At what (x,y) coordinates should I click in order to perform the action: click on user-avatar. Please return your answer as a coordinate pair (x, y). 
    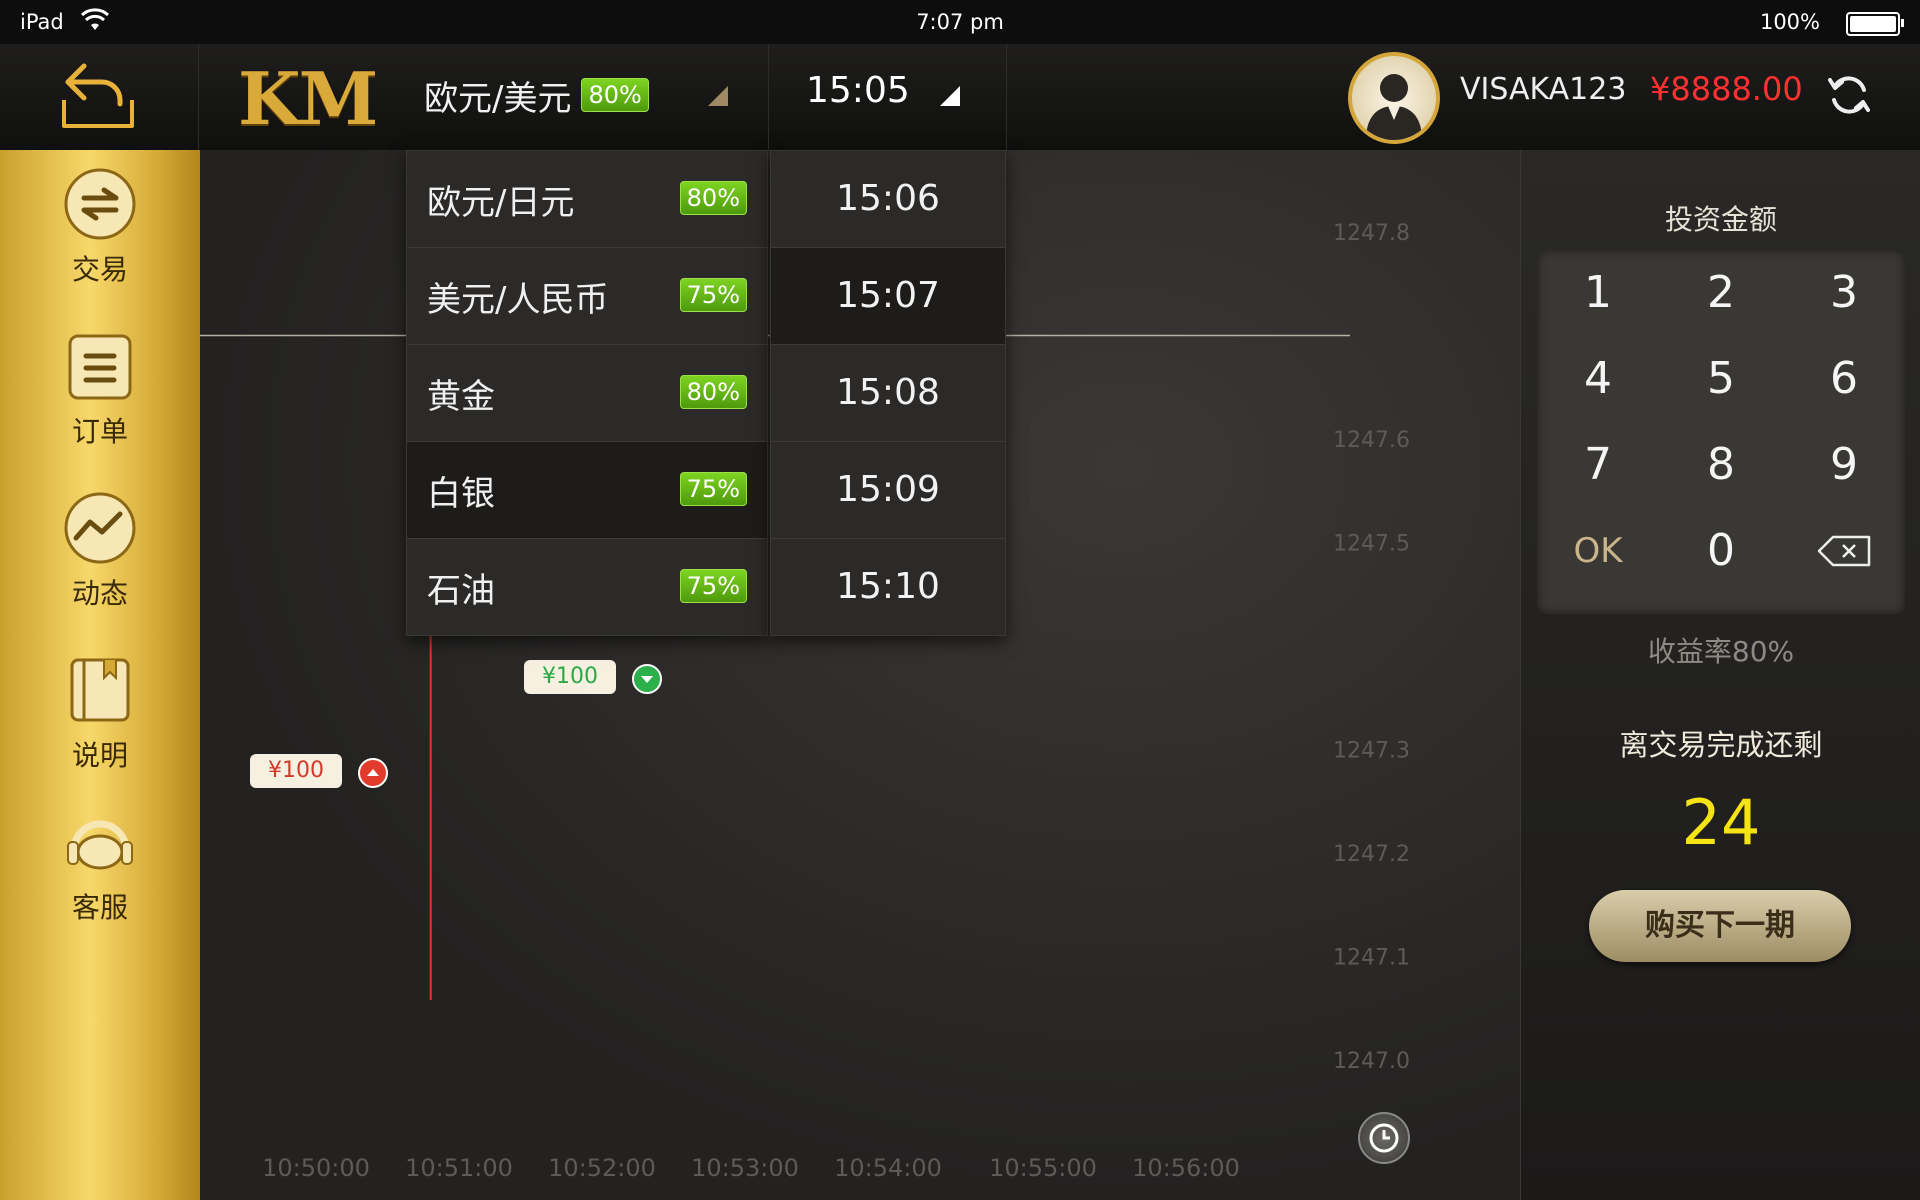
    Looking at the image, I should click on (1394, 98).